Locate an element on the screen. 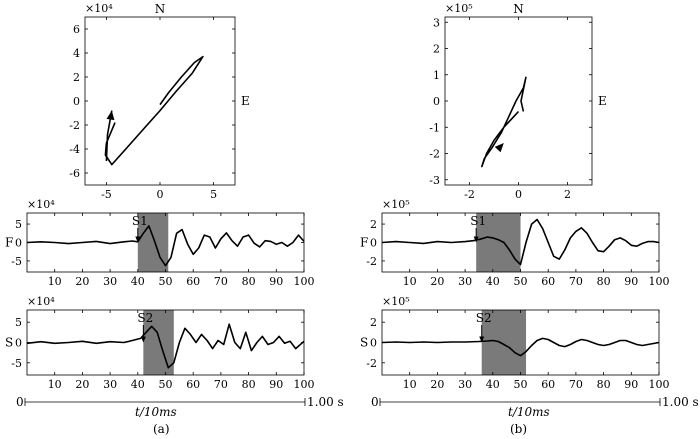  a_F-xtick-label: 10 is located at coordinates (55, 281).